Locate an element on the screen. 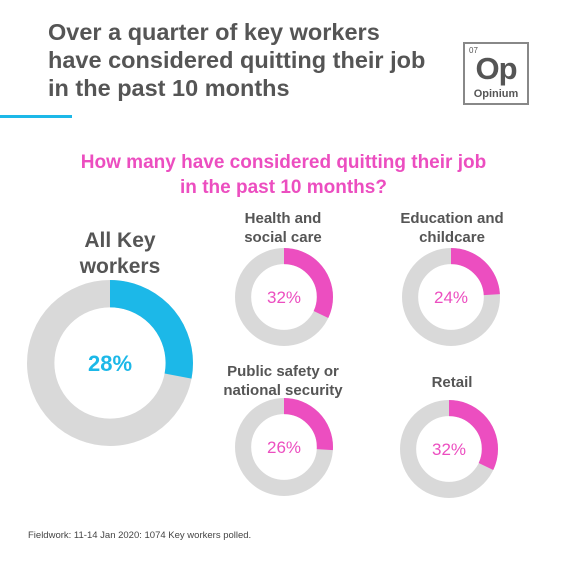  donut-retail-value-label: 32% is located at coordinates (449, 449).